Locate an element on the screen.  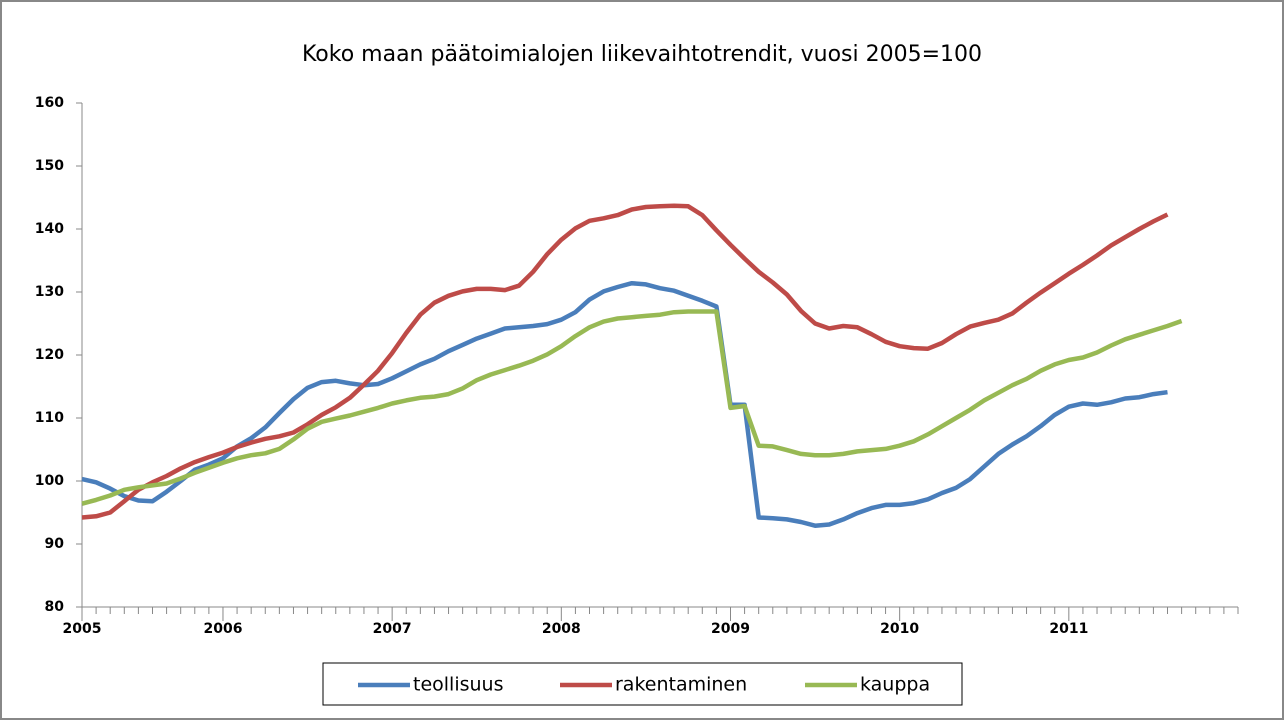
x-tick-label: 2009 is located at coordinates (730, 629).